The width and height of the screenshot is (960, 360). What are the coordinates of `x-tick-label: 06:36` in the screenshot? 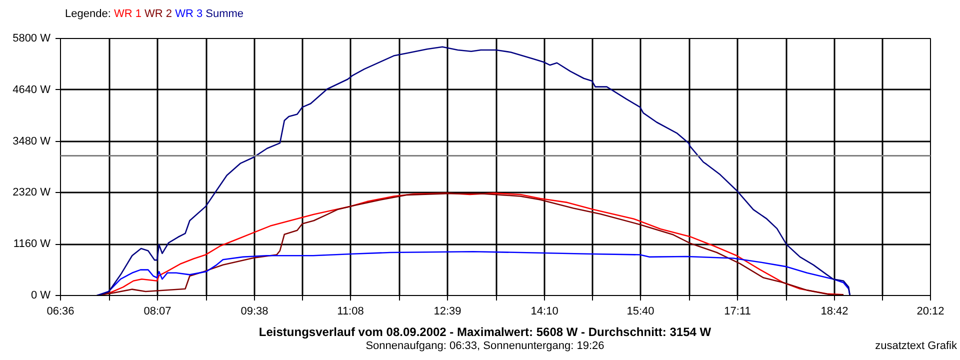 It's located at (60, 312).